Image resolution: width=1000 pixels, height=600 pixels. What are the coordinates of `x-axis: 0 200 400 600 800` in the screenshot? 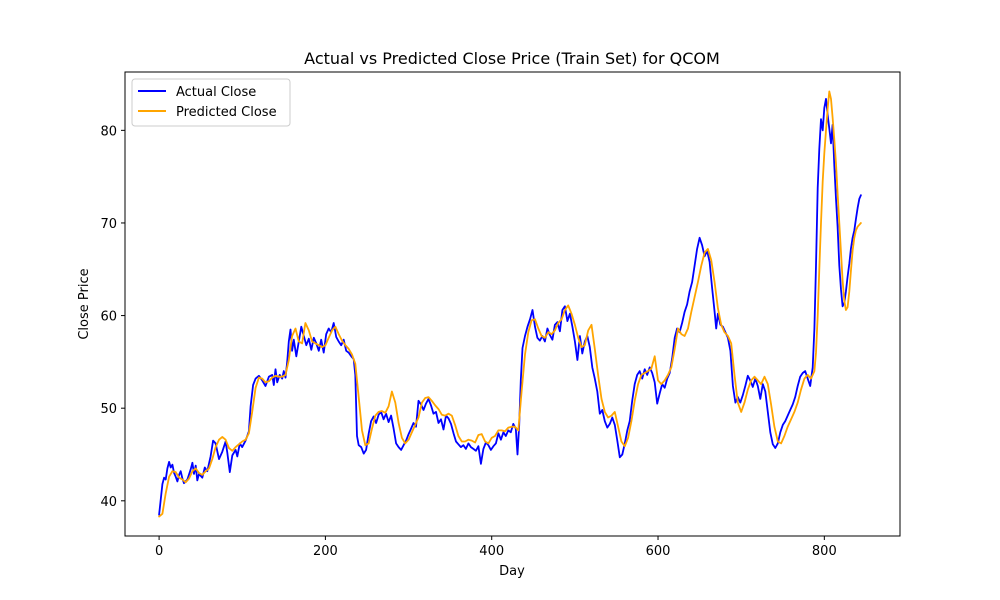 It's located at (496, 547).